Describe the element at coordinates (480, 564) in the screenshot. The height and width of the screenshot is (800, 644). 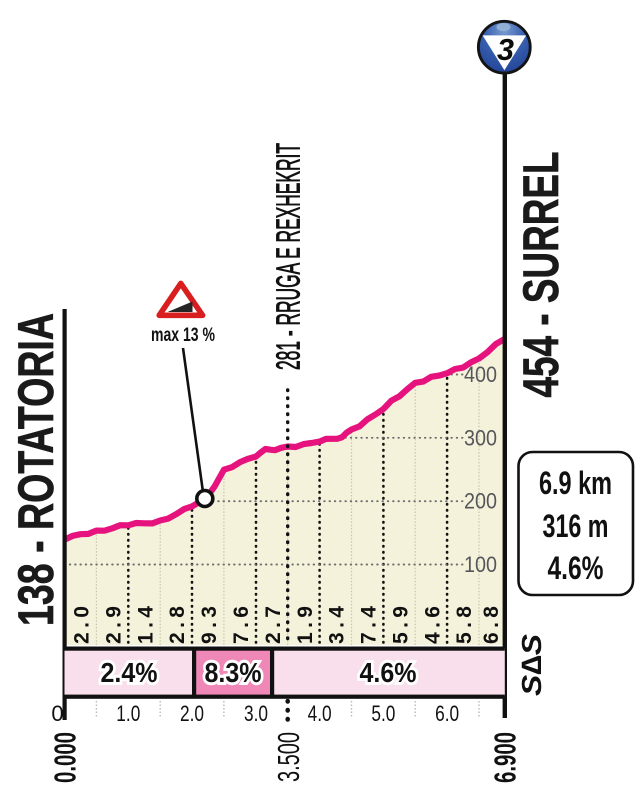
I see `svg-text: 100` at that location.